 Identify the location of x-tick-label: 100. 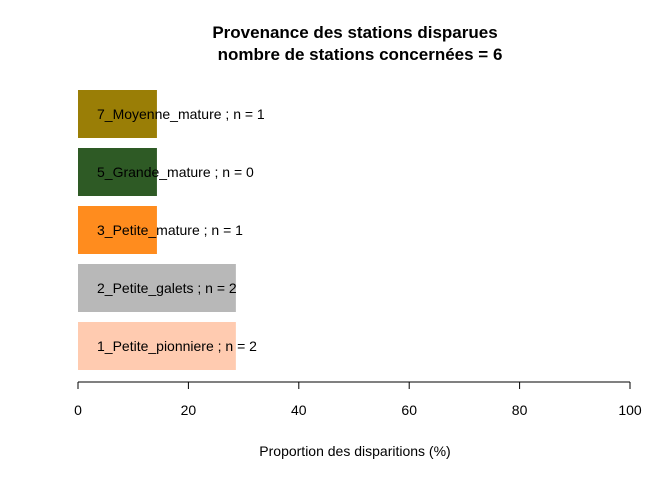
(630, 410).